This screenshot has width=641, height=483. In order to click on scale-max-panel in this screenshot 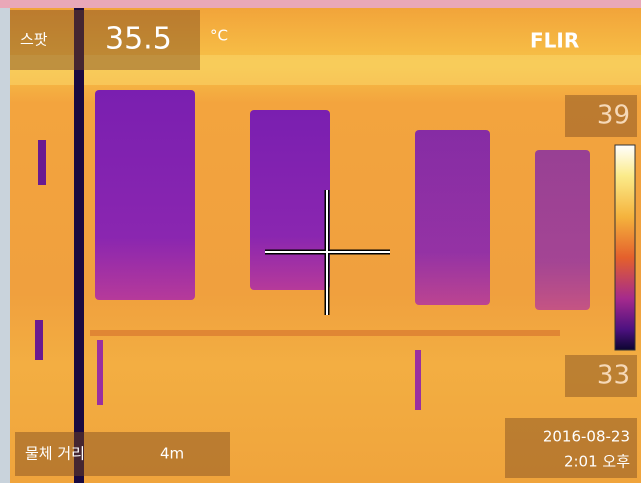, I will do `click(601, 116)`.